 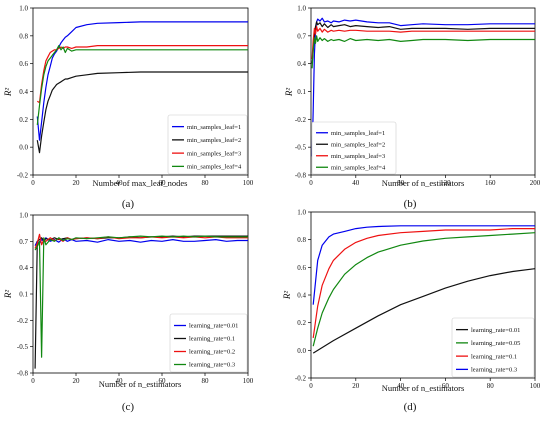 What do you see at coordinates (212, 352) in the screenshot?
I see `legend-label-3: learning_rate=0.2` at bounding box center [212, 352].